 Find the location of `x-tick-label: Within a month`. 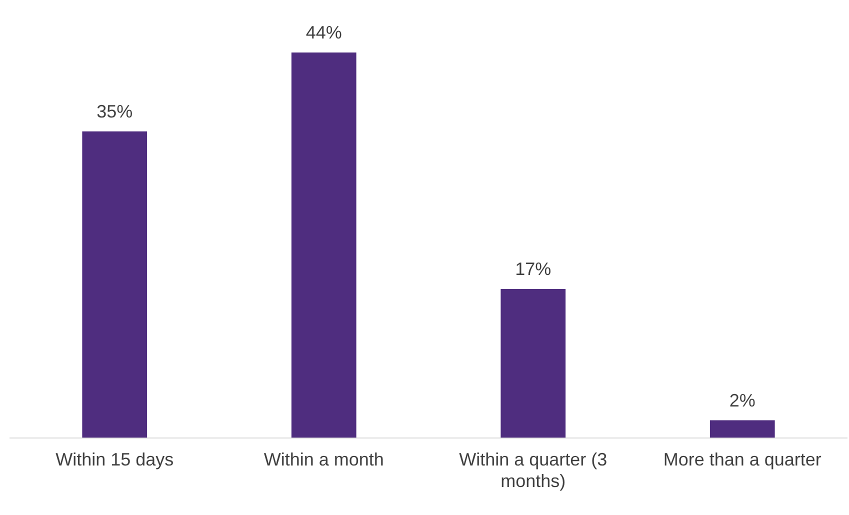

x-tick-label: Within a month is located at coordinates (324, 460).